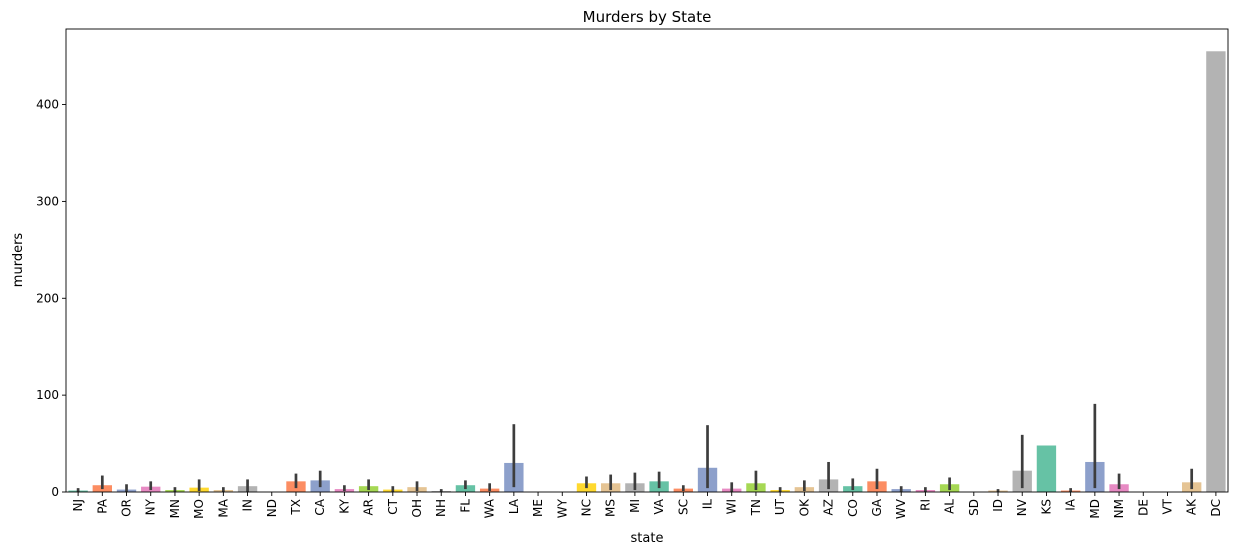 The image size is (1238, 554). Describe the element at coordinates (647, 17) in the screenshot. I see `chart-title: Murders by State` at that location.